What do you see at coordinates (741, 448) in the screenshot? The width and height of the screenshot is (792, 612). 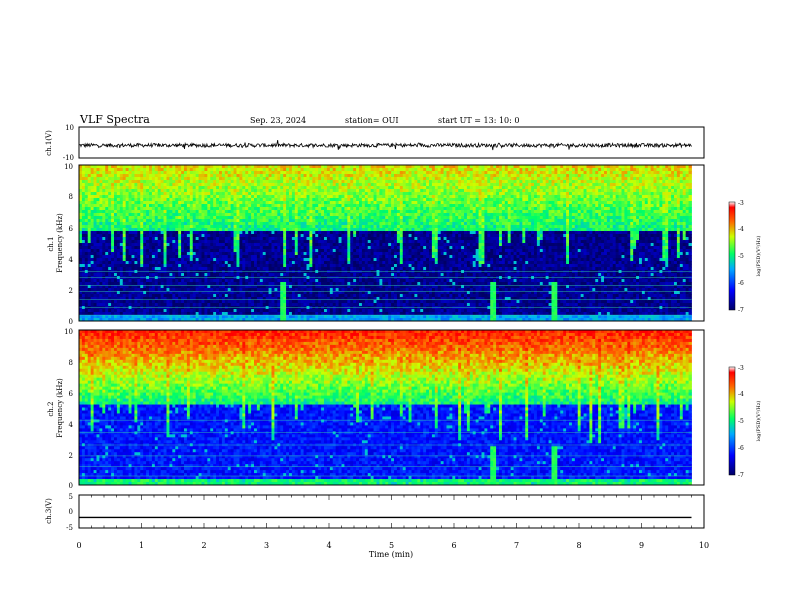 I see `ch2-cbar-tick-m6: -6` at bounding box center [741, 448].